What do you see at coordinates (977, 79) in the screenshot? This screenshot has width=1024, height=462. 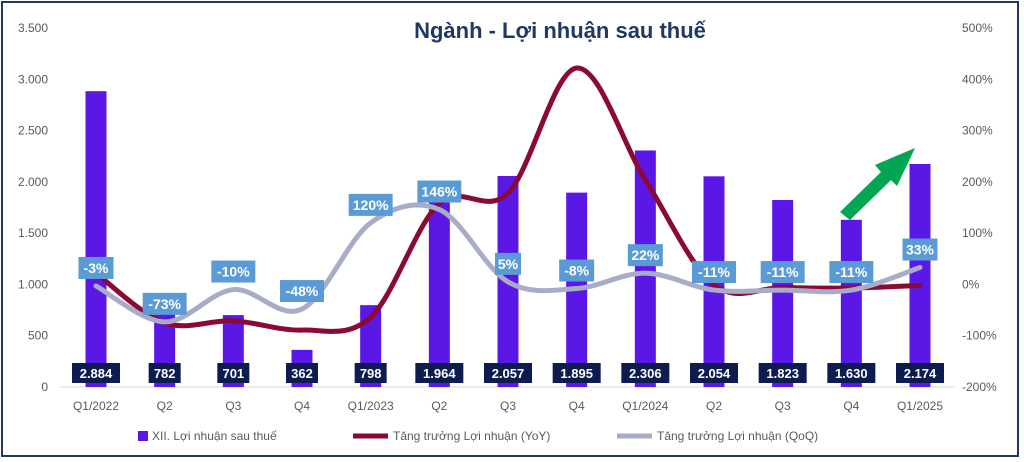 I see `y-right-tick: 400%` at bounding box center [977, 79].